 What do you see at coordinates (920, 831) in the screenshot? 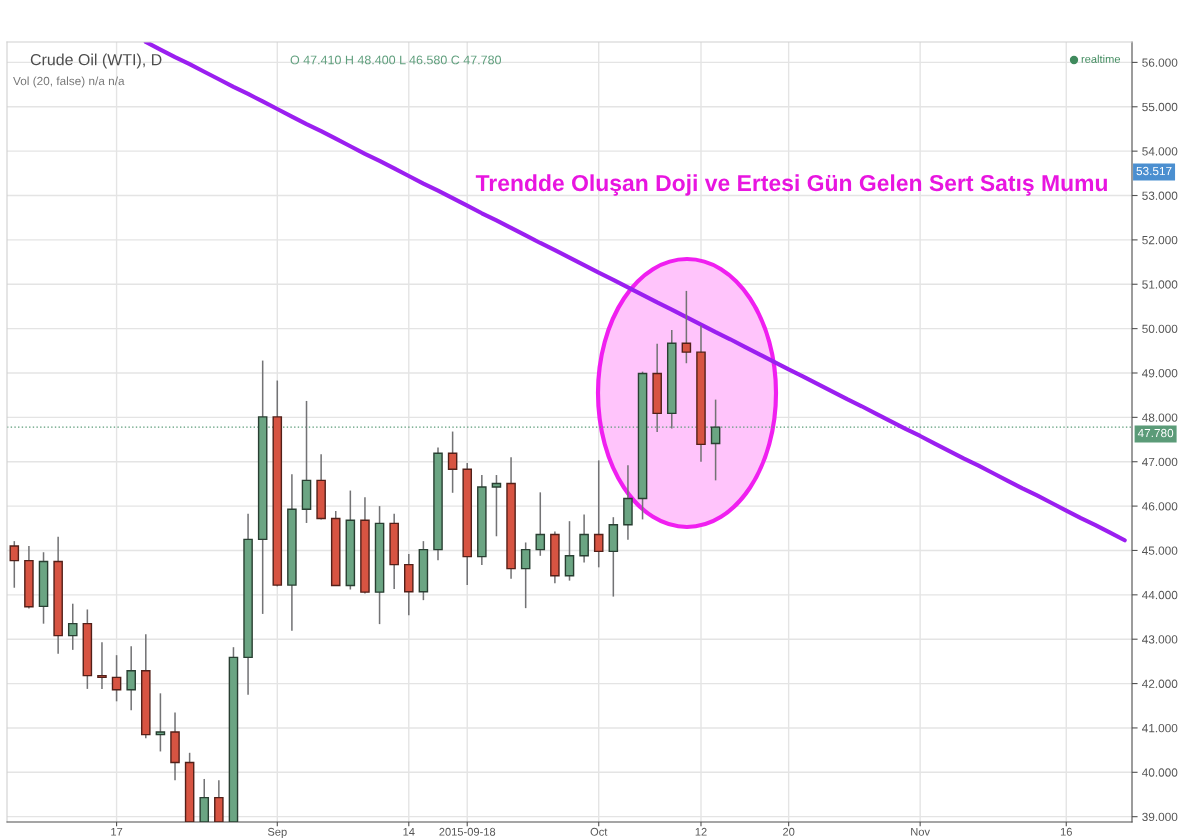
I see `x-tick-label: Nov` at bounding box center [920, 831].